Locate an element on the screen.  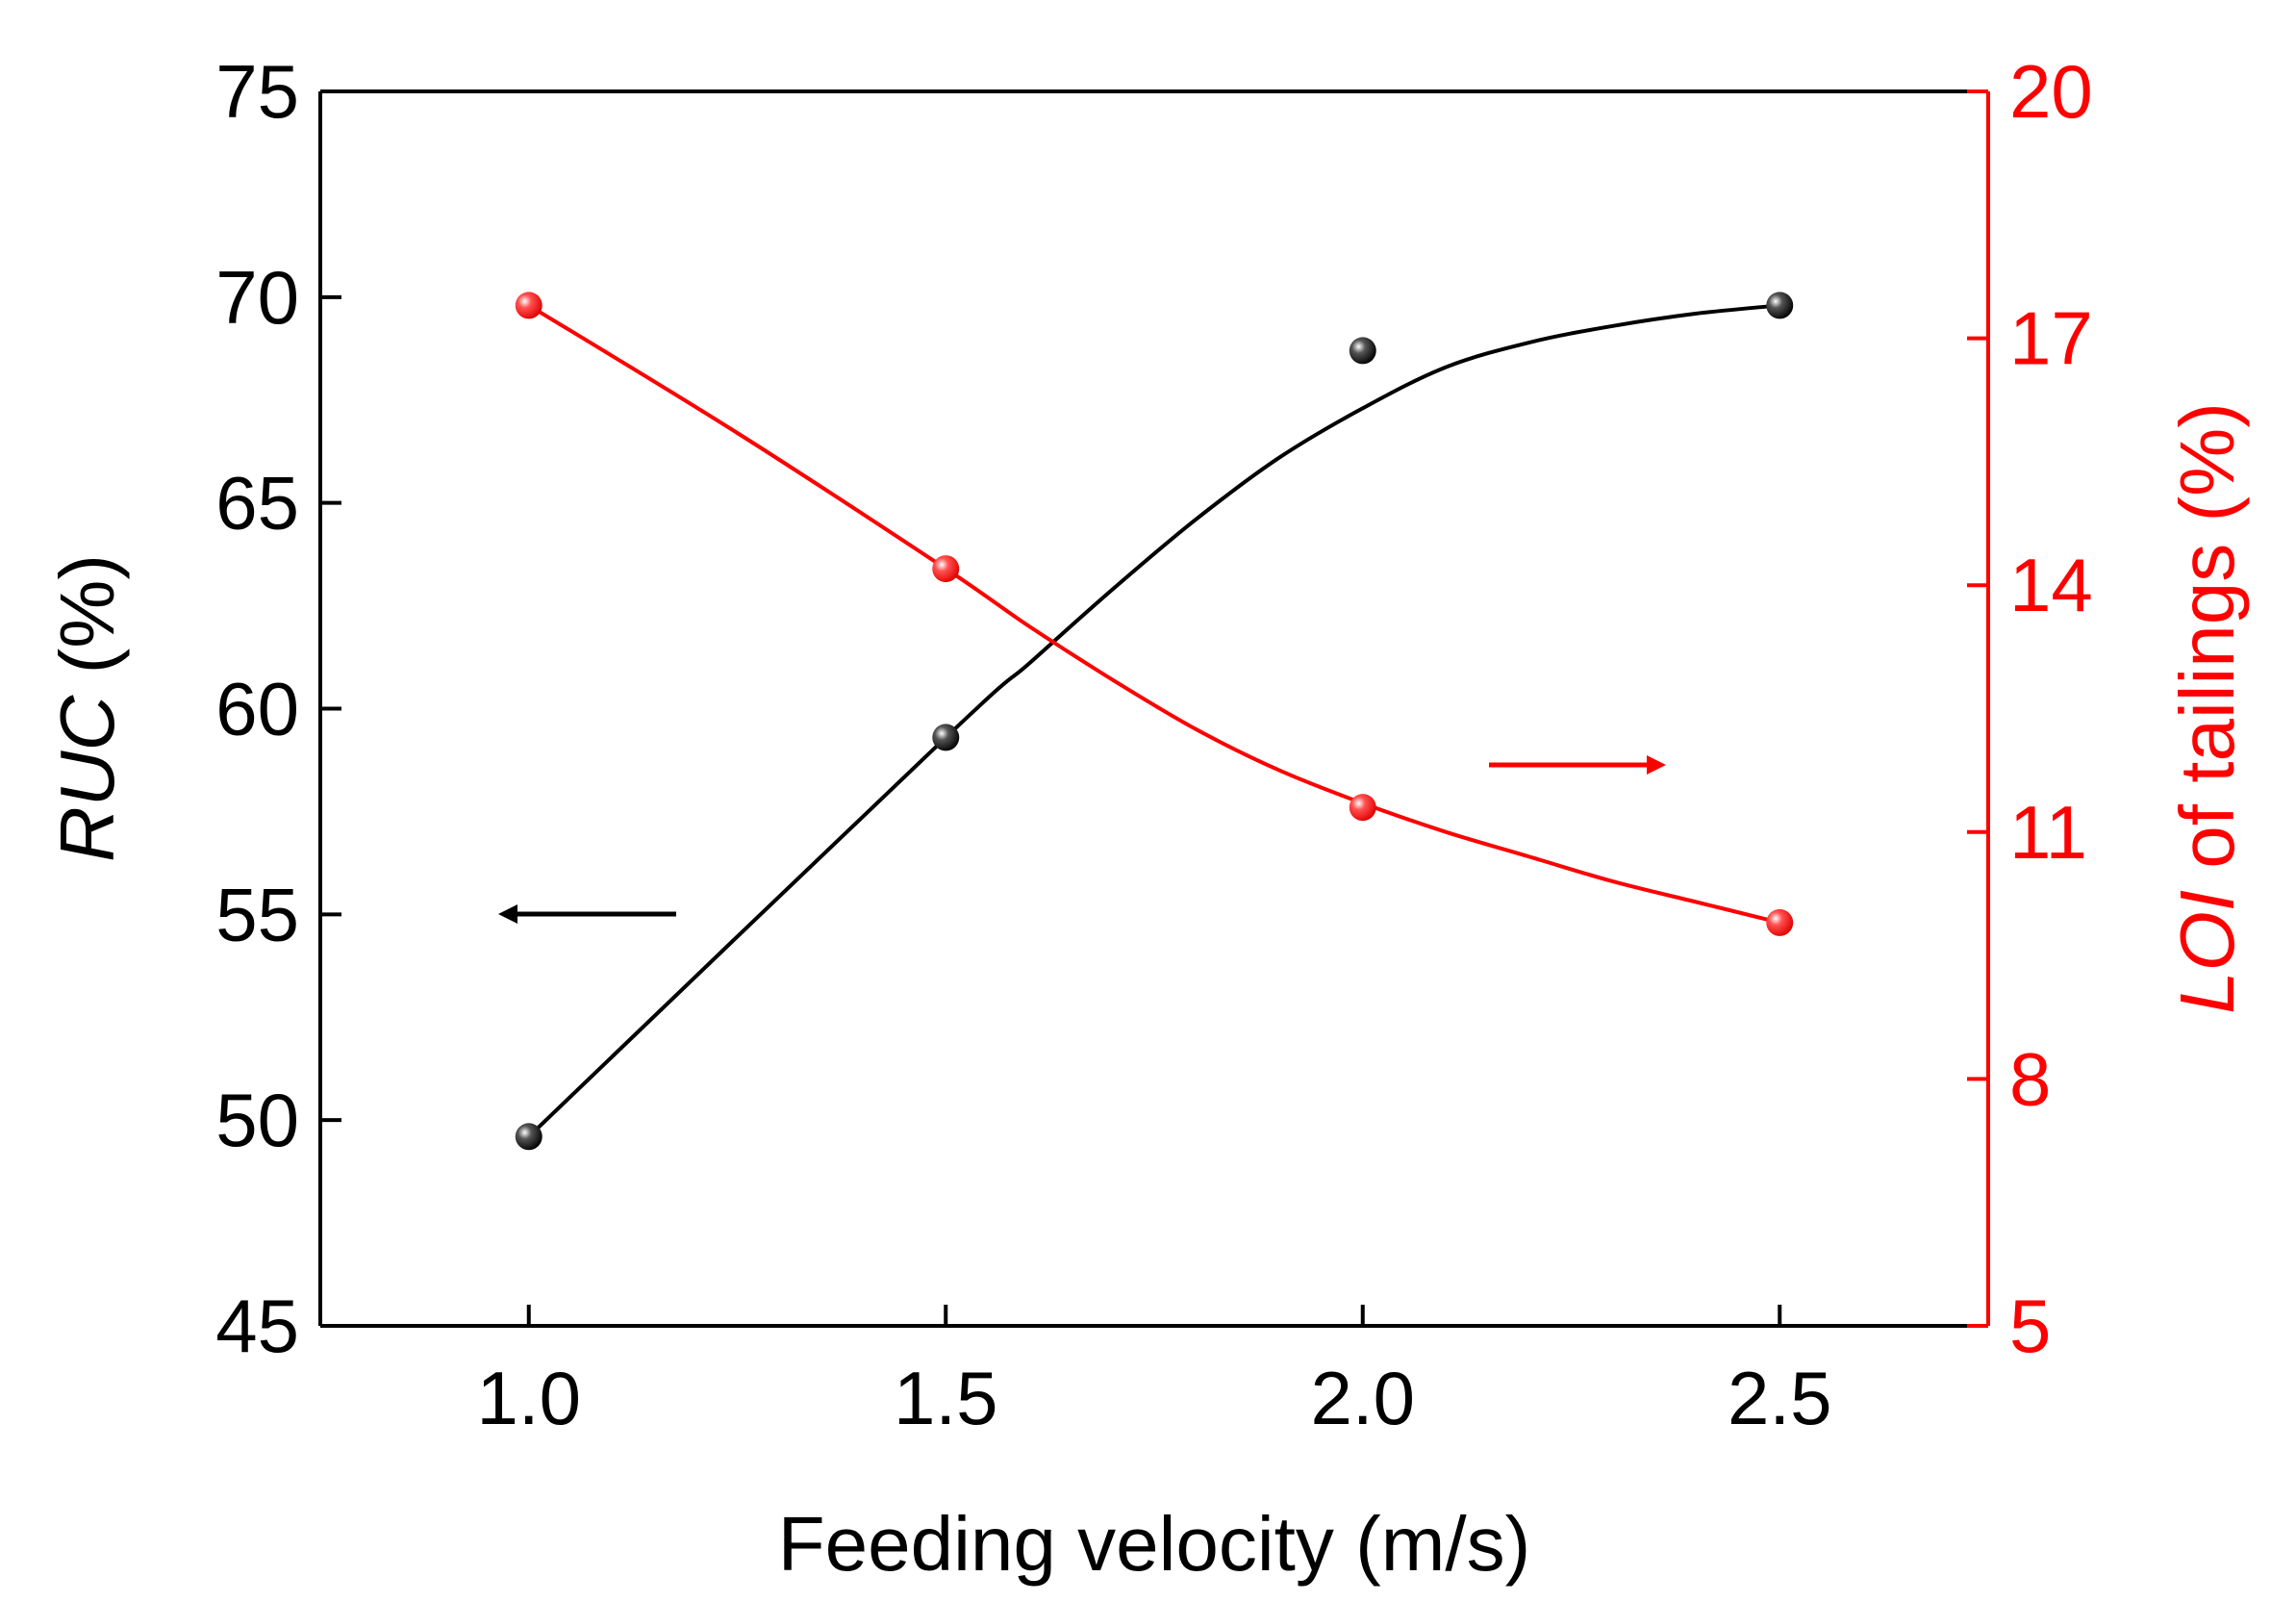
right-y-axis-title: LOI of tailings (%) is located at coordinates (2207, 708).